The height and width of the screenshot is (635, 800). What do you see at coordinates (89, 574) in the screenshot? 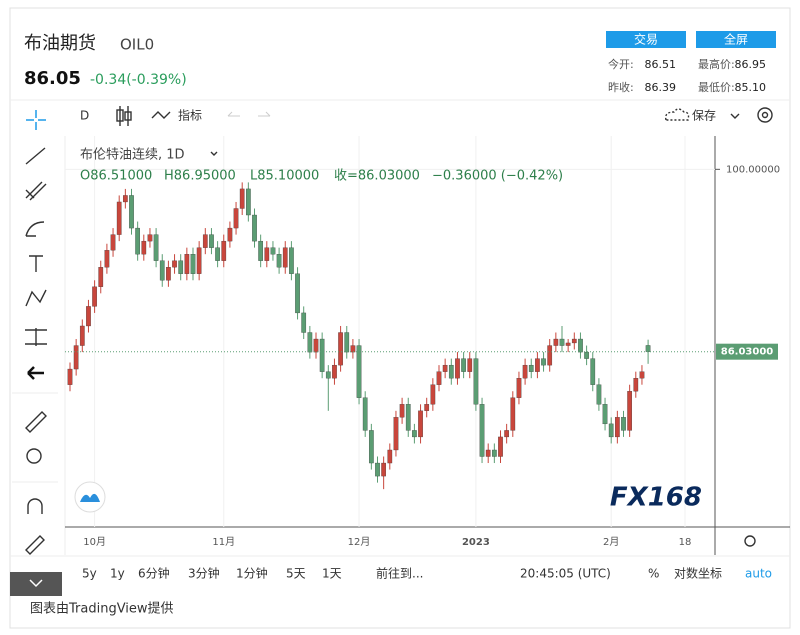
I see `range-button: 5y` at bounding box center [89, 574].